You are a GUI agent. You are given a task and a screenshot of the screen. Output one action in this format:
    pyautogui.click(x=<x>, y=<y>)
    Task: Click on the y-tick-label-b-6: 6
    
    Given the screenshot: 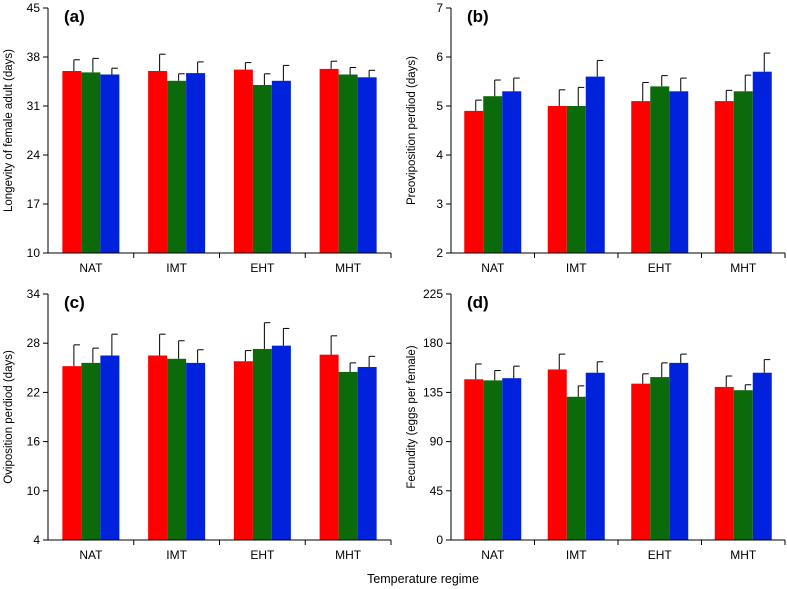 What is the action you would take?
    pyautogui.click(x=439, y=57)
    